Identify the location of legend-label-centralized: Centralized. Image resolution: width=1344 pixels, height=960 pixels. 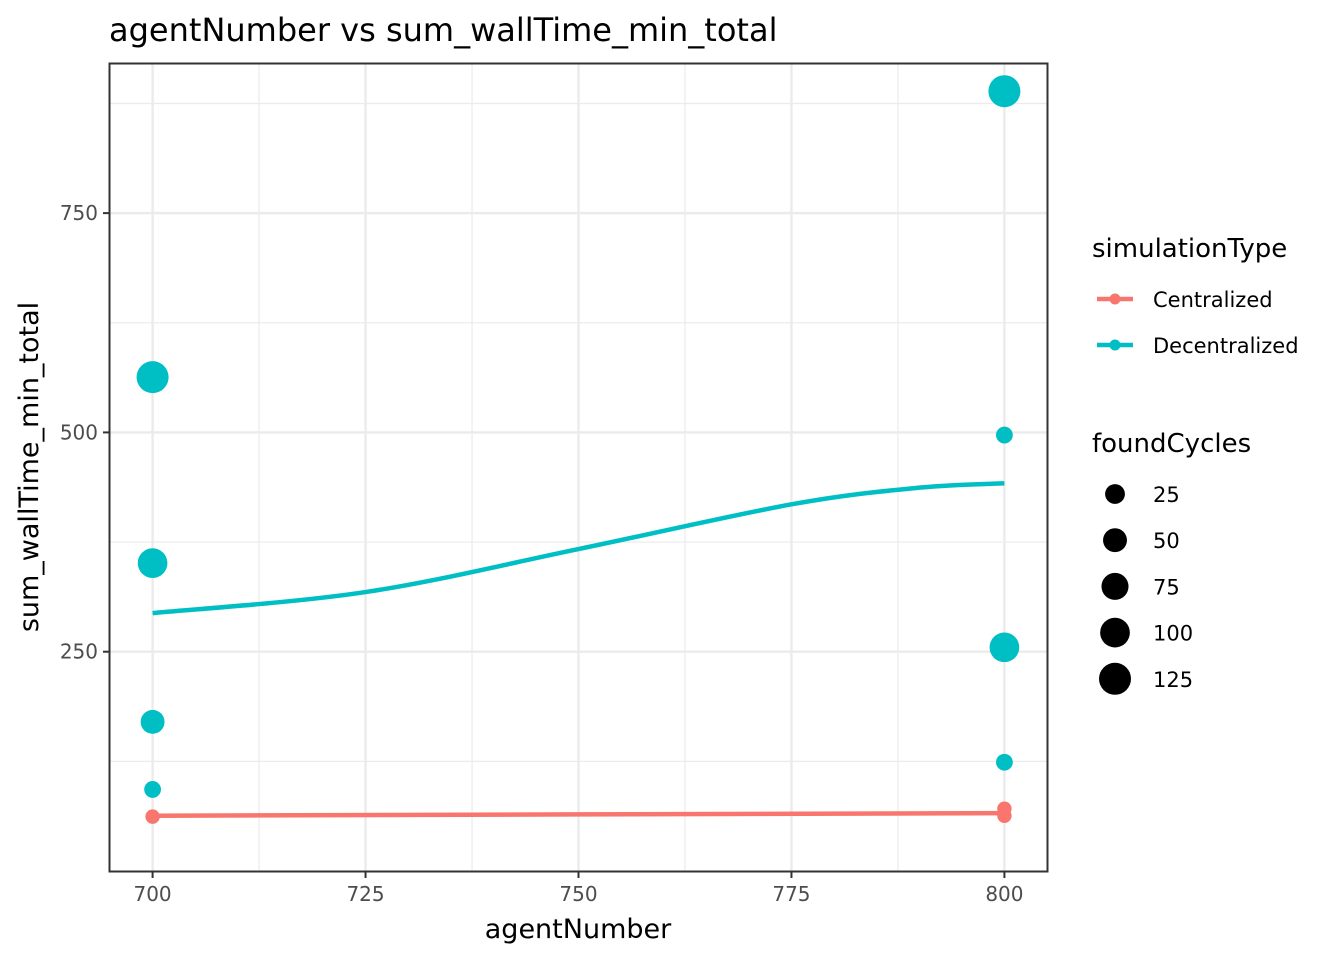
(1213, 300).